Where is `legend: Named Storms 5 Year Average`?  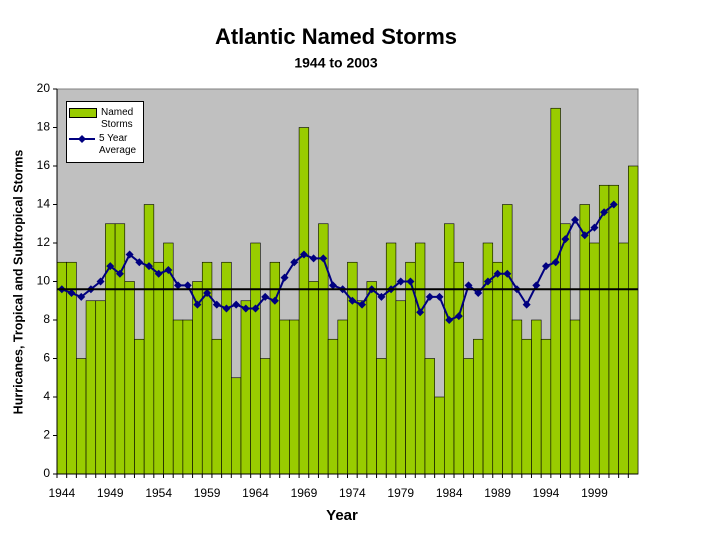
legend: Named Storms 5 Year Average is located at coordinates (105, 132).